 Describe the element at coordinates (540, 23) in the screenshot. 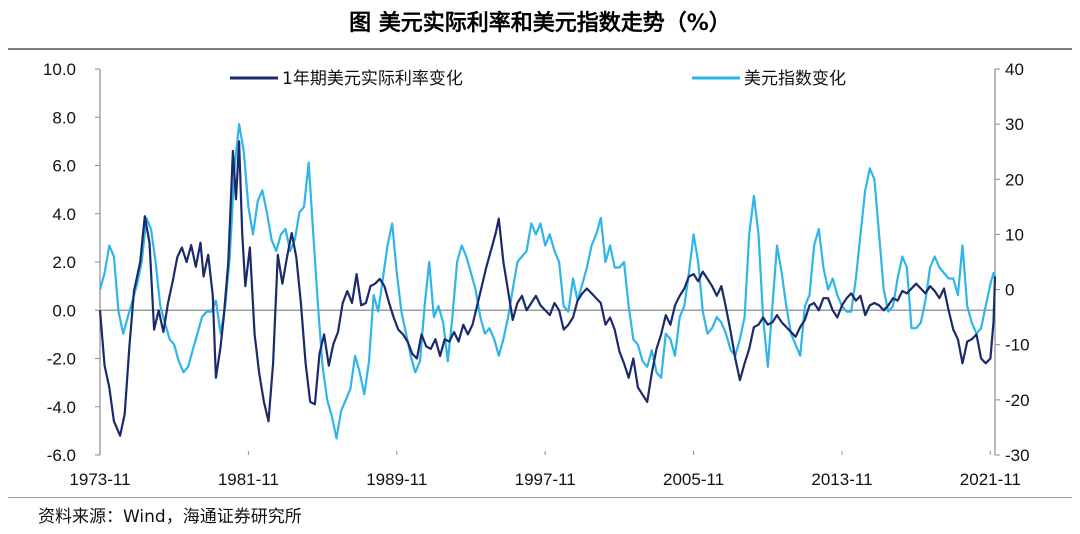

I see `chart-title: 图 美元实际利率和美元指数走势（%）` at that location.